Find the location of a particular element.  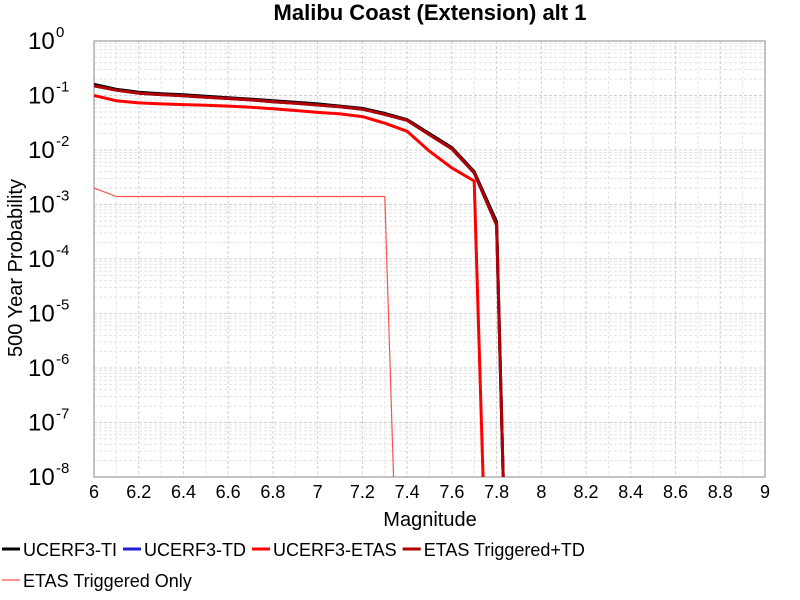

x-tick-labels: 6 6.2 6.4 6.6 6.8 7 7.2 7.4 7.6 7.8 8 8.2 8.4 8.6 8.8 9 is located at coordinates (429, 492).